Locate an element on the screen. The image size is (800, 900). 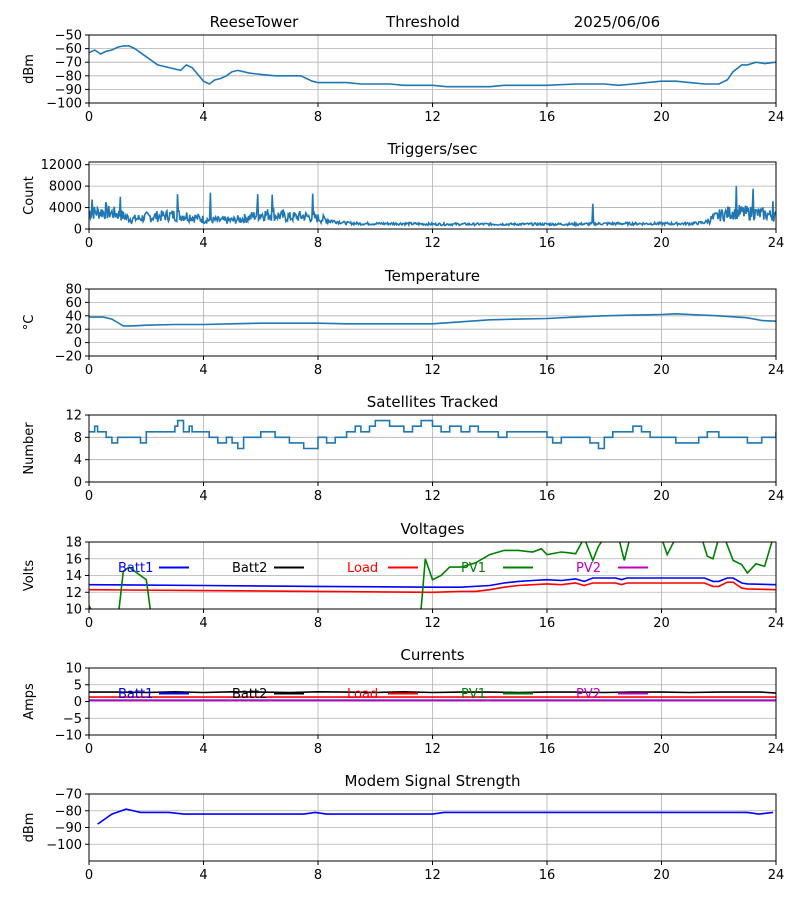
series-line-batt1 is located at coordinates (432, 582).